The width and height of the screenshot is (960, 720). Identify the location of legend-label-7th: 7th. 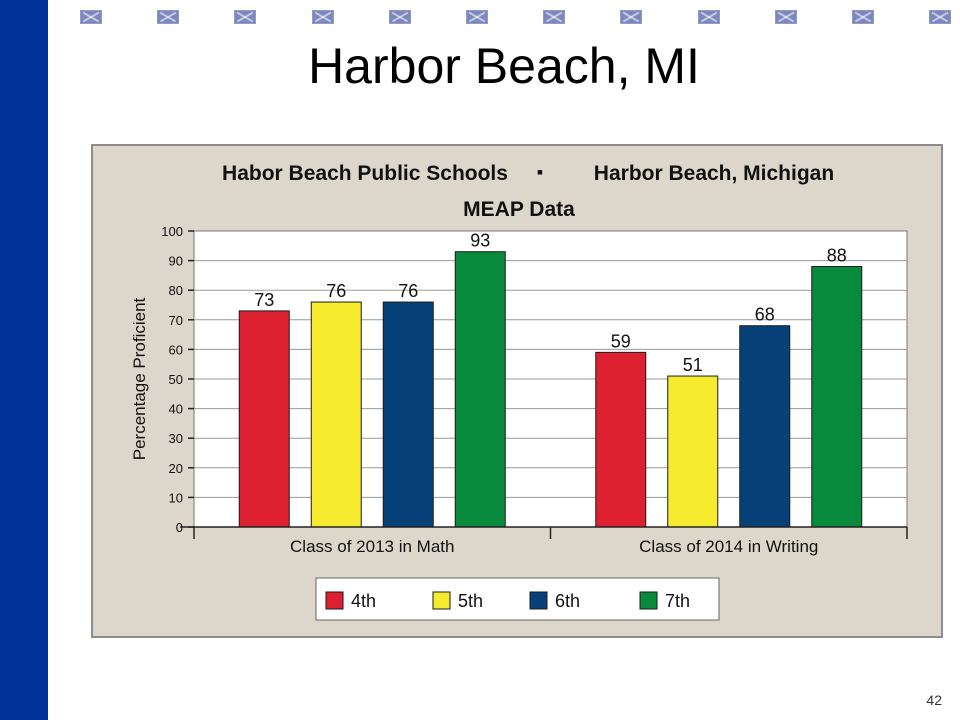
(677, 601).